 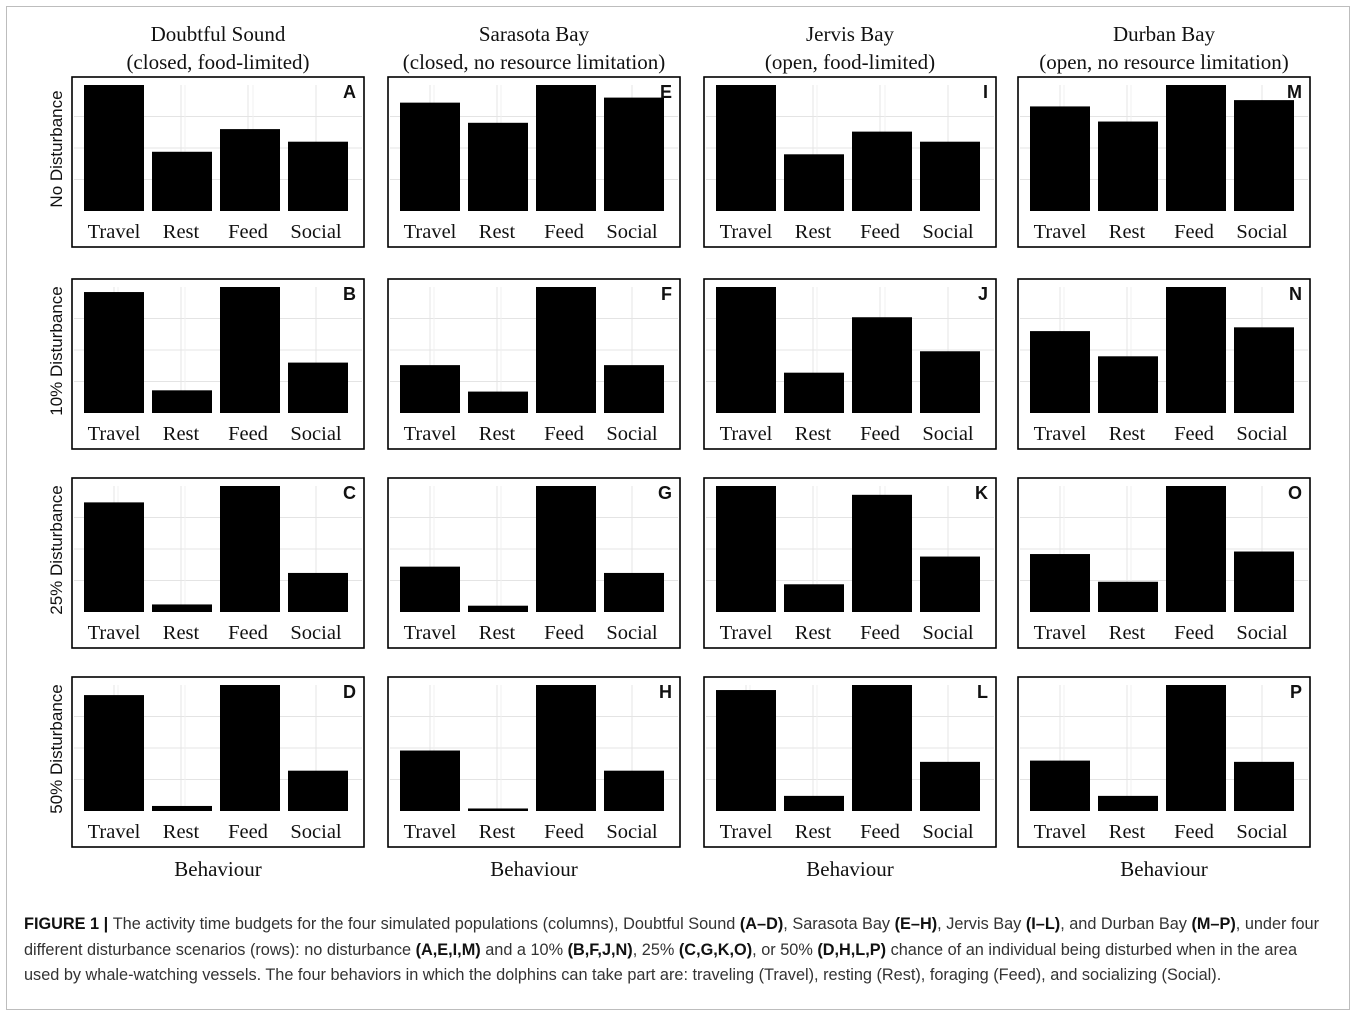 What do you see at coordinates (498, 402) in the screenshot?
I see `bar-F-rest` at bounding box center [498, 402].